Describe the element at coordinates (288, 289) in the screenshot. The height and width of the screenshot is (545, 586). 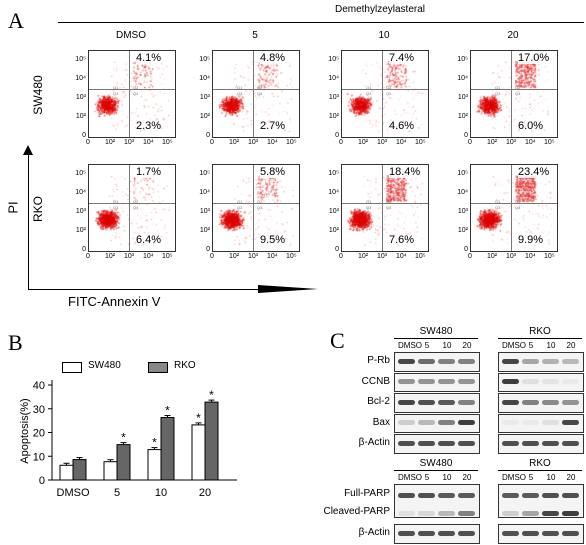
I see `annexin-axis-arrowhead` at that location.